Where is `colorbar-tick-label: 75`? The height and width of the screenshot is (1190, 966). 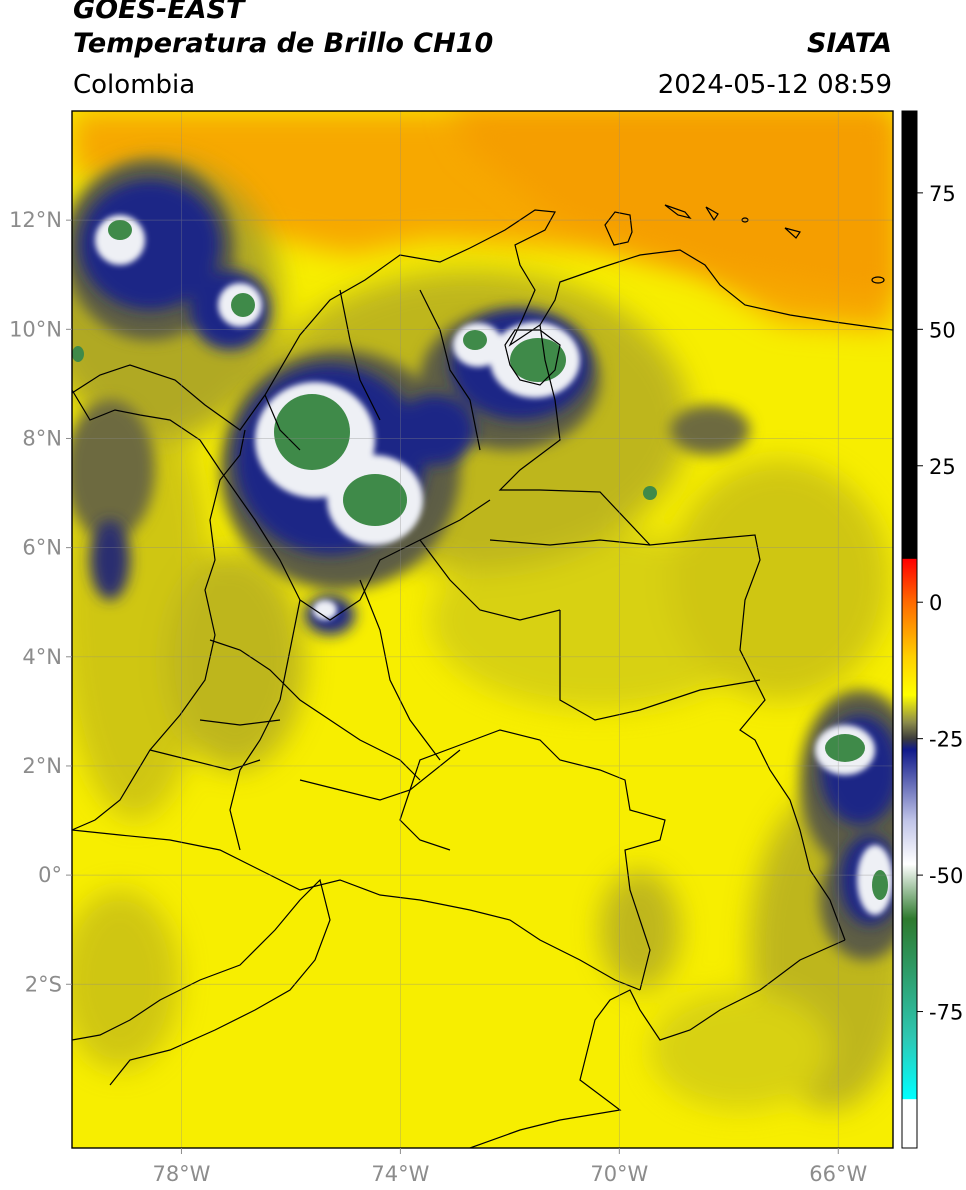
colorbar-tick-label: 75 is located at coordinates (942, 194).